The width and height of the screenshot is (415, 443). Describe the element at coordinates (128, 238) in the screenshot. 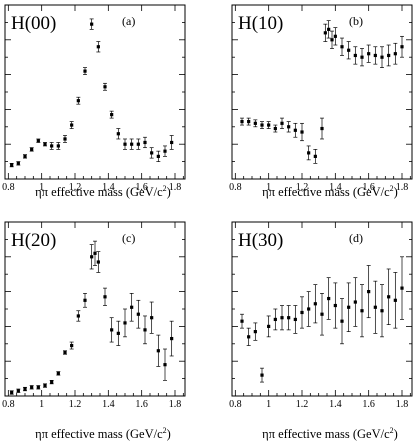

I see `panel-tag: (c)` at that location.